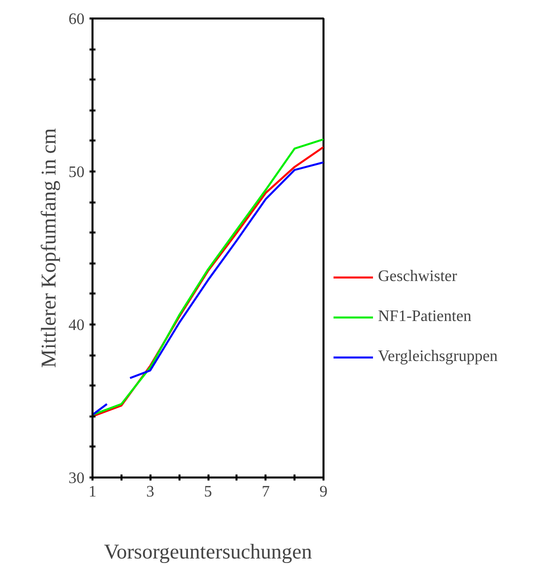 This screenshot has height=574, width=555. I want to click on y-tick-label: 60, so click(76, 19).